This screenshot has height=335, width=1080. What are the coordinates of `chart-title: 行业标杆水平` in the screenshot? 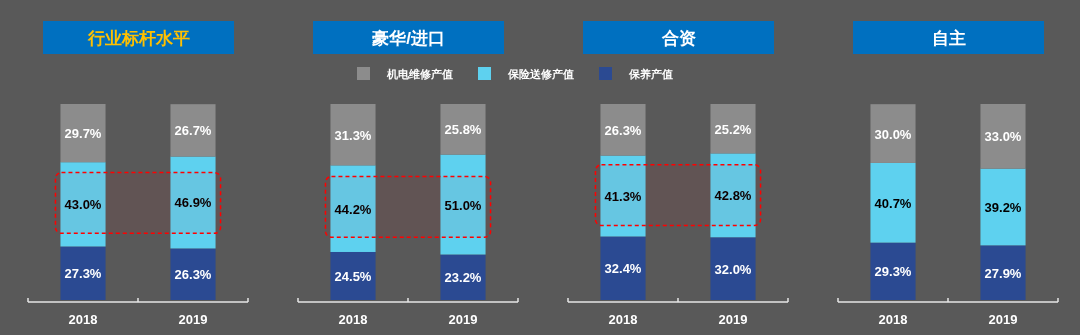 It's located at (138, 38).